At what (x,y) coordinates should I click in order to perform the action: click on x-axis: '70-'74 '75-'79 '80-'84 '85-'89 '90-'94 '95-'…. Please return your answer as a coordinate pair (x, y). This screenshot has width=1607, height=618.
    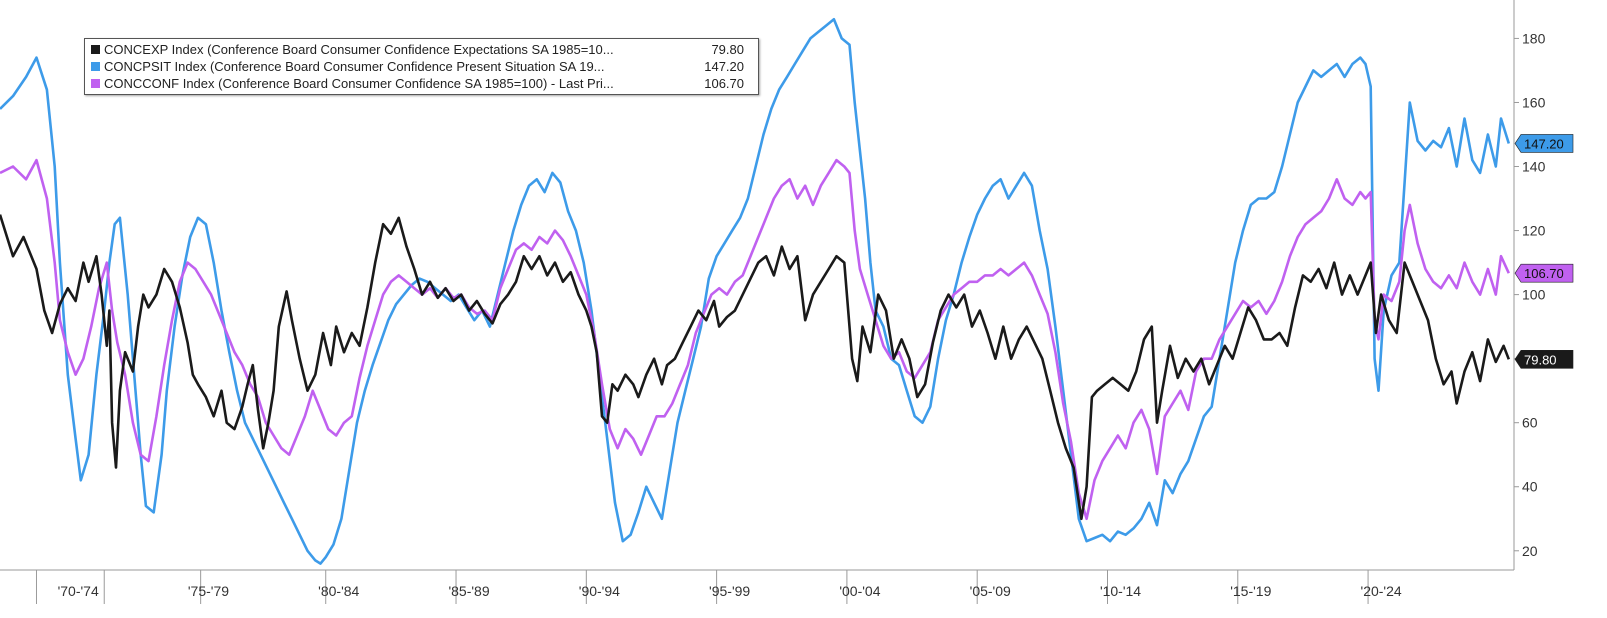
    Looking at the image, I should click on (757, 584).